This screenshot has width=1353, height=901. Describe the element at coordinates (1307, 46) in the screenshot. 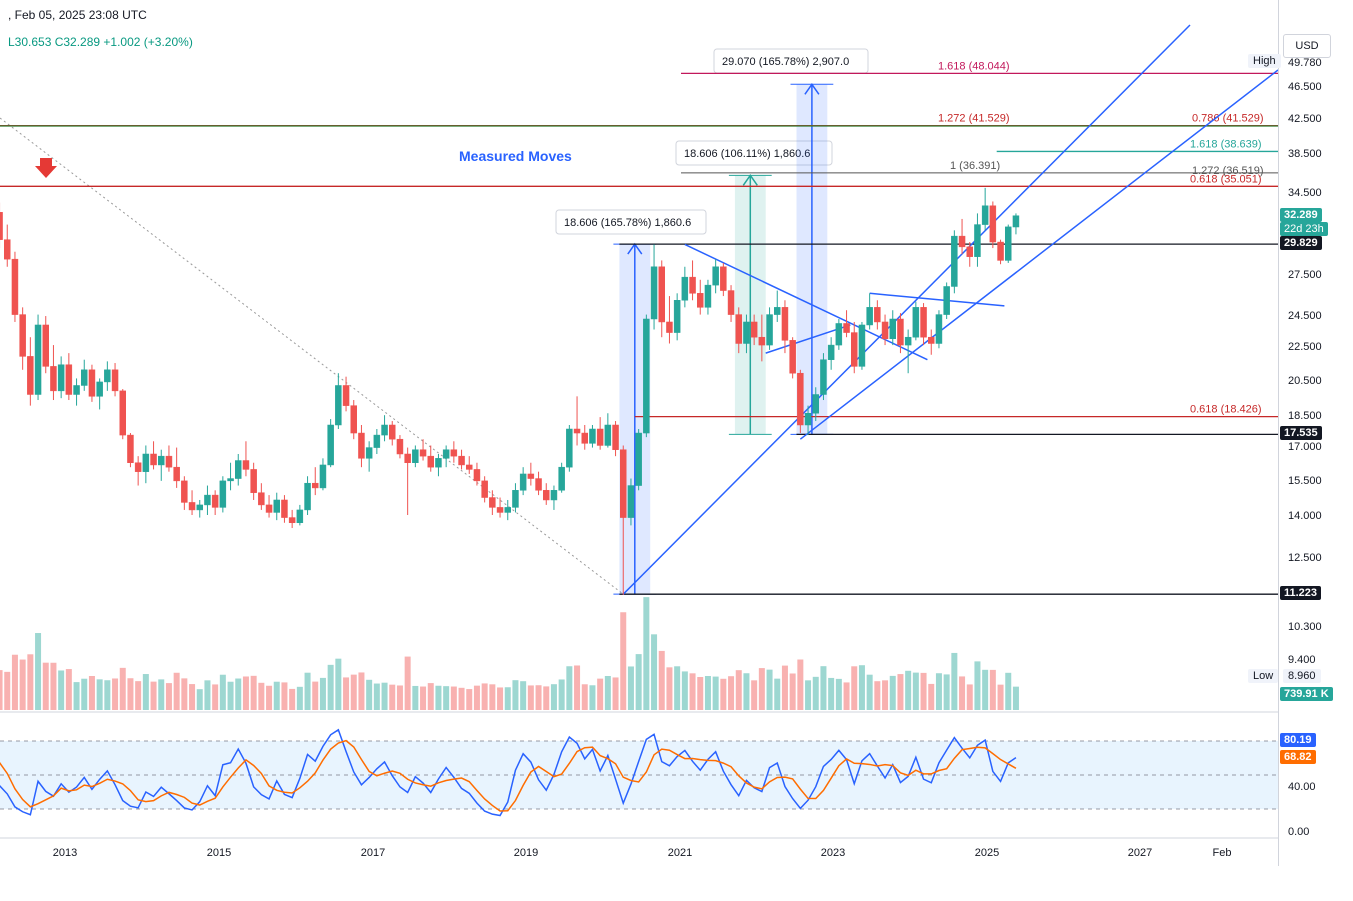

I see `currency-button: USD` at that location.